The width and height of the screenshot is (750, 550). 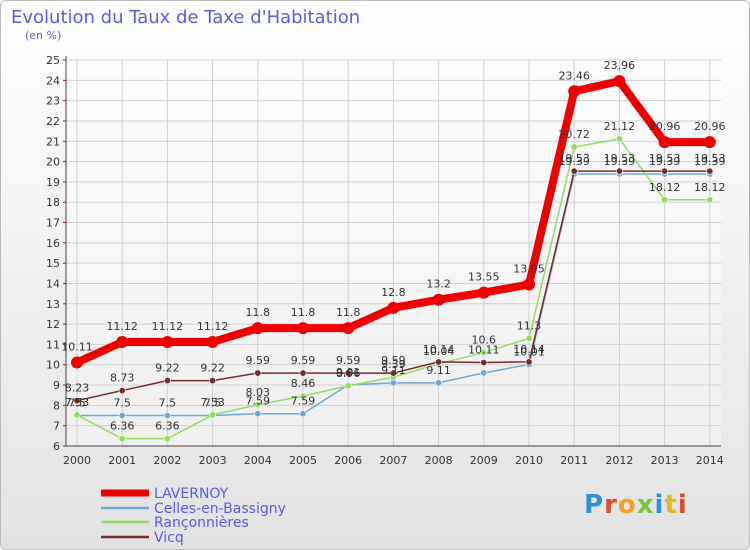 I want to click on y-tick-label: 25, so click(x=53, y=60).